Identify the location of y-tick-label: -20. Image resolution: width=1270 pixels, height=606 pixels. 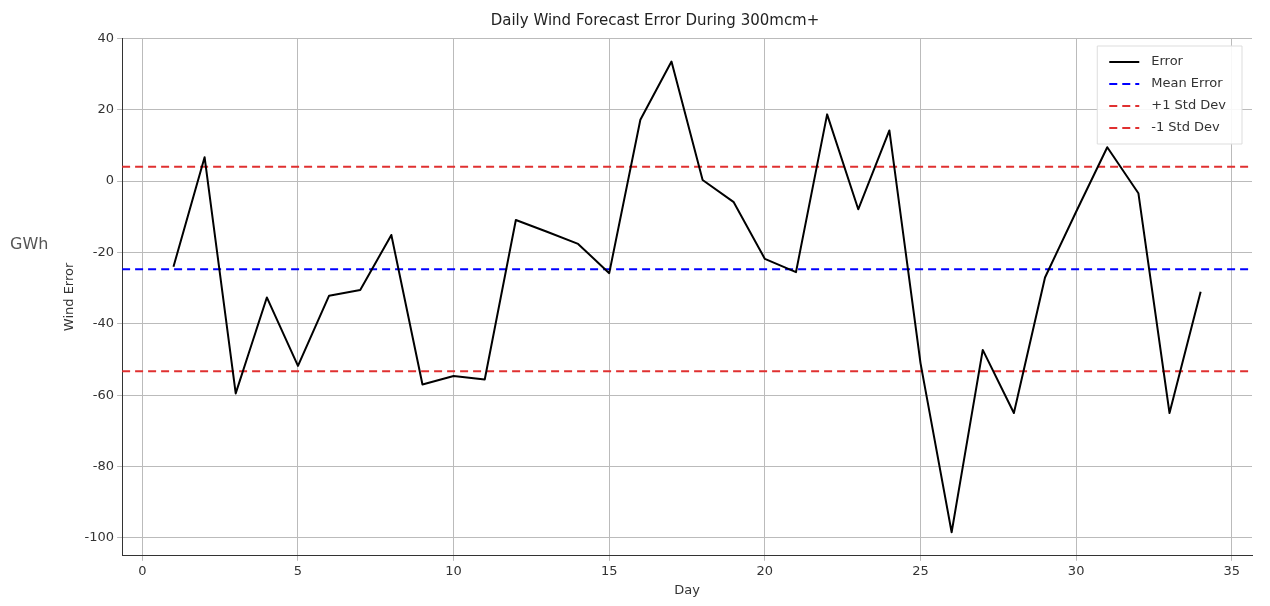
(103, 251).